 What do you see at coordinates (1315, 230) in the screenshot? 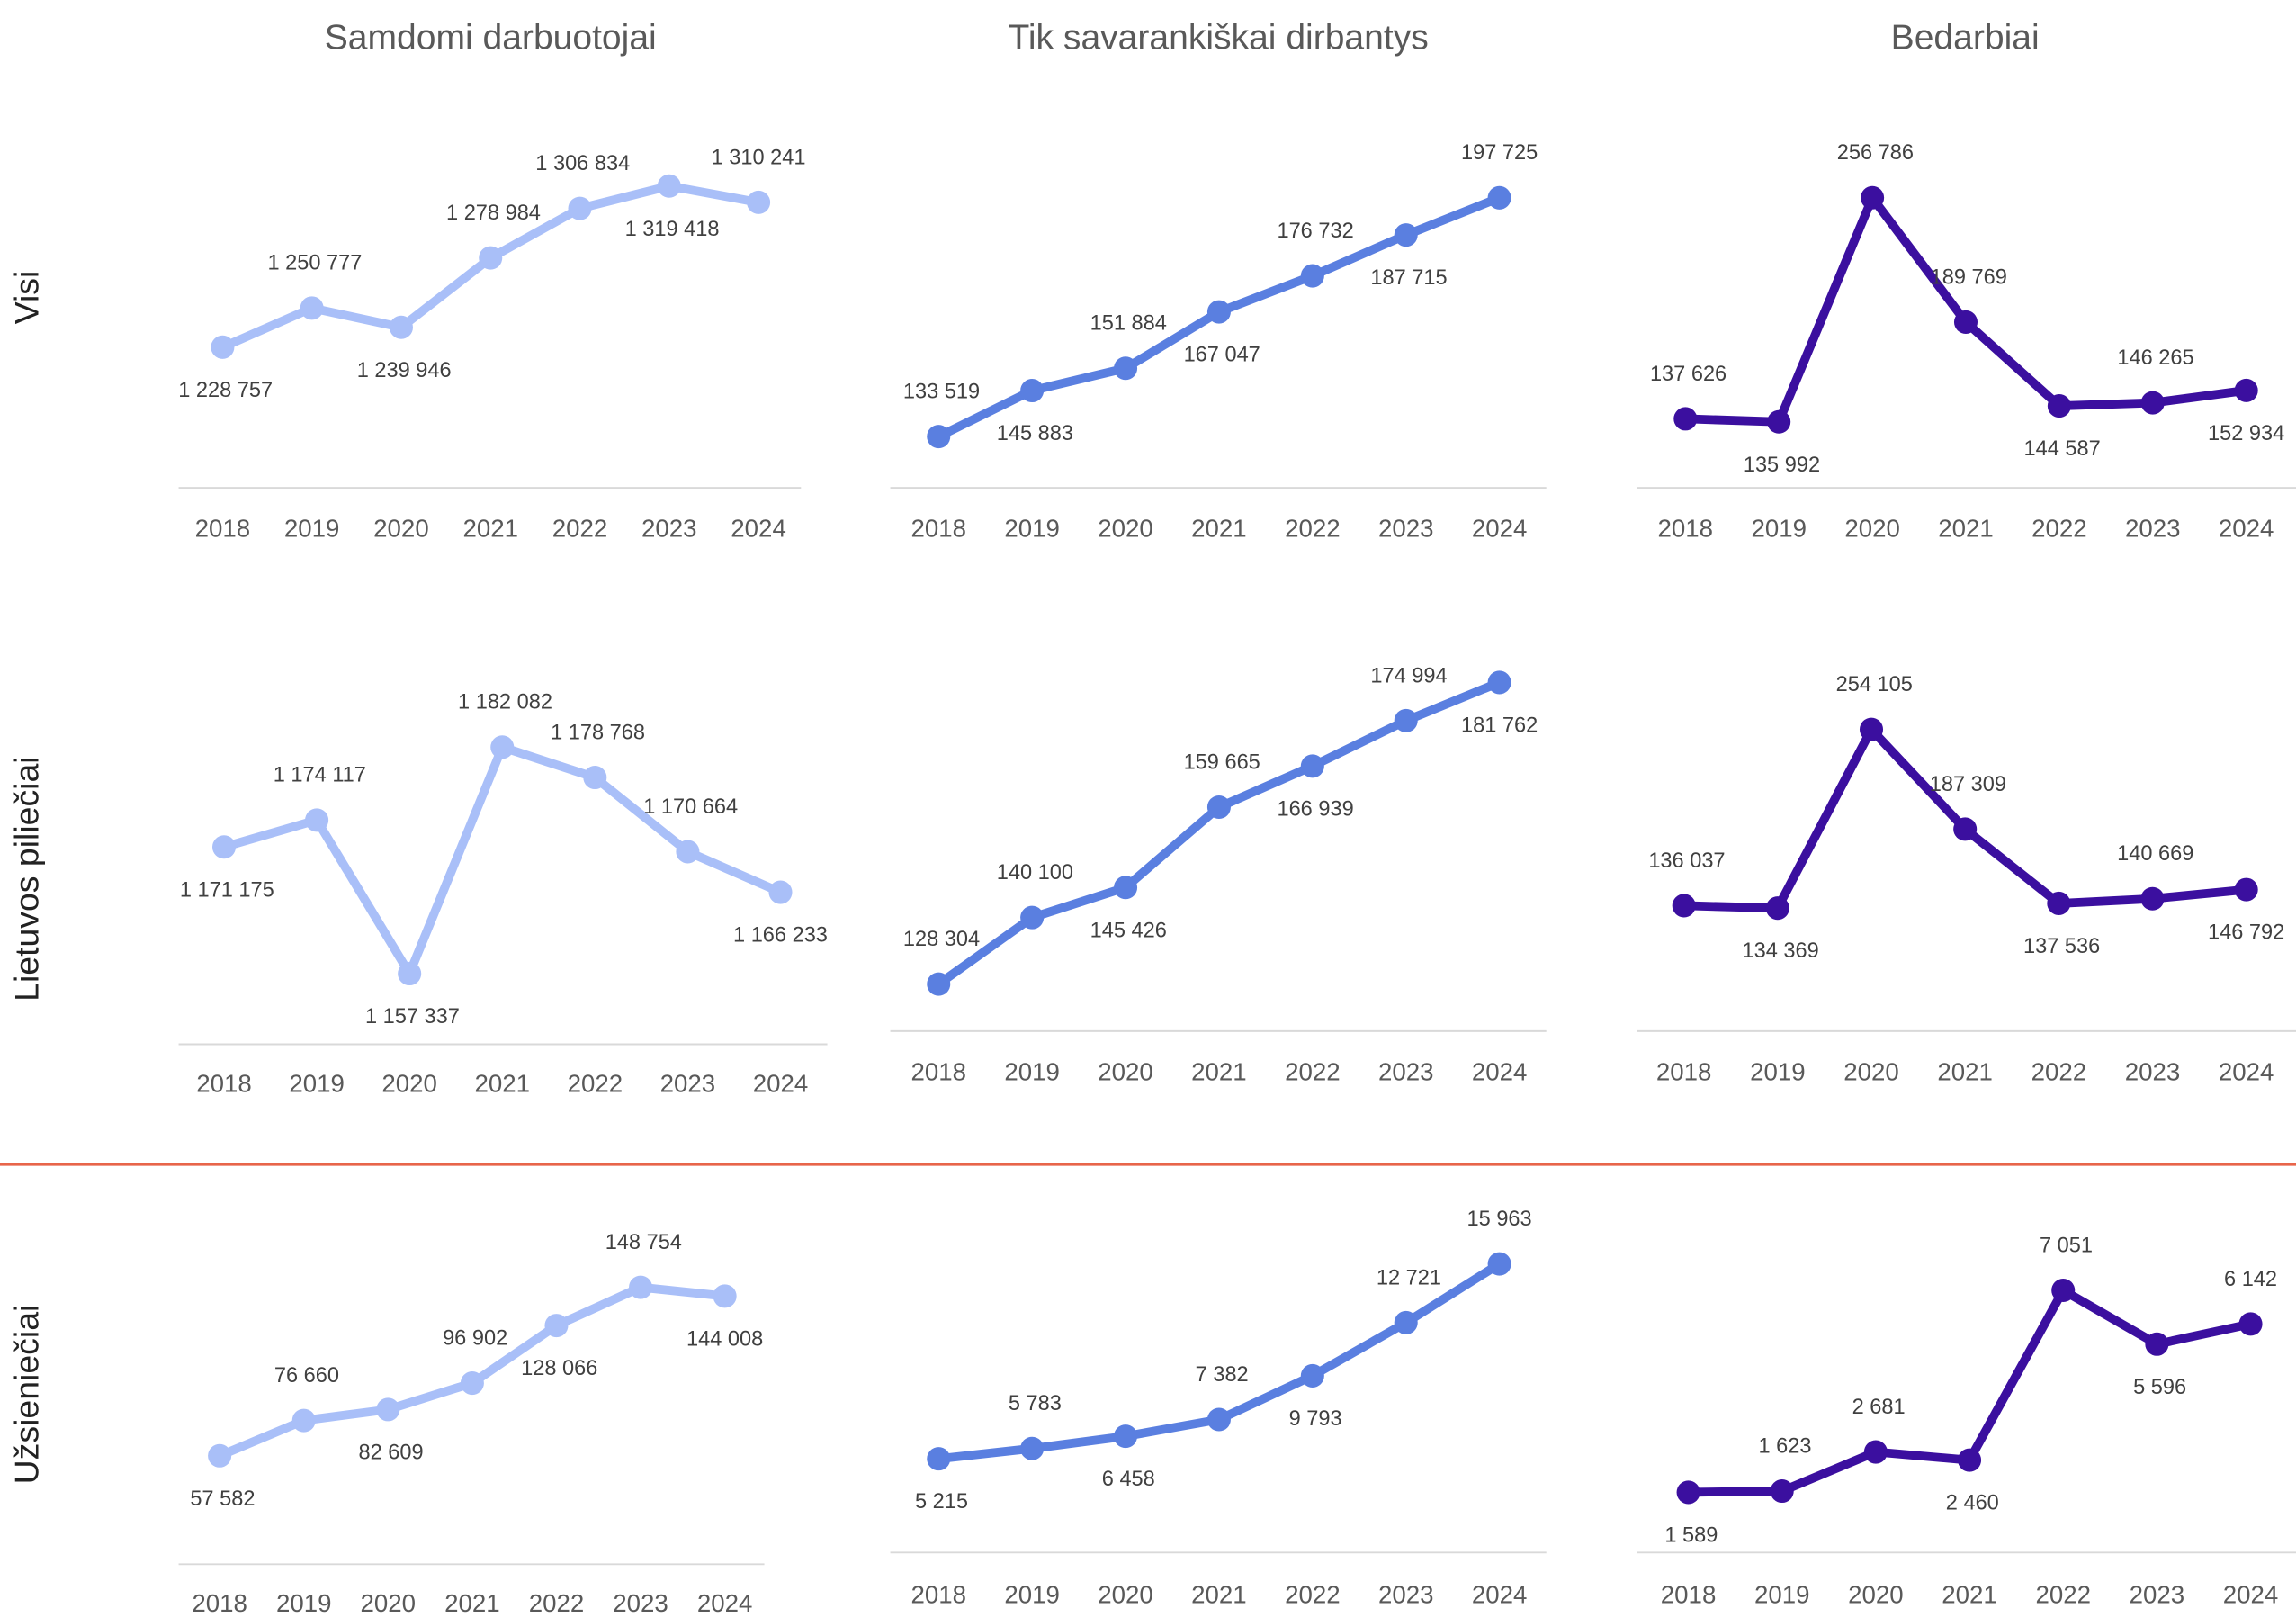
I see `data-label: 176 732` at bounding box center [1315, 230].